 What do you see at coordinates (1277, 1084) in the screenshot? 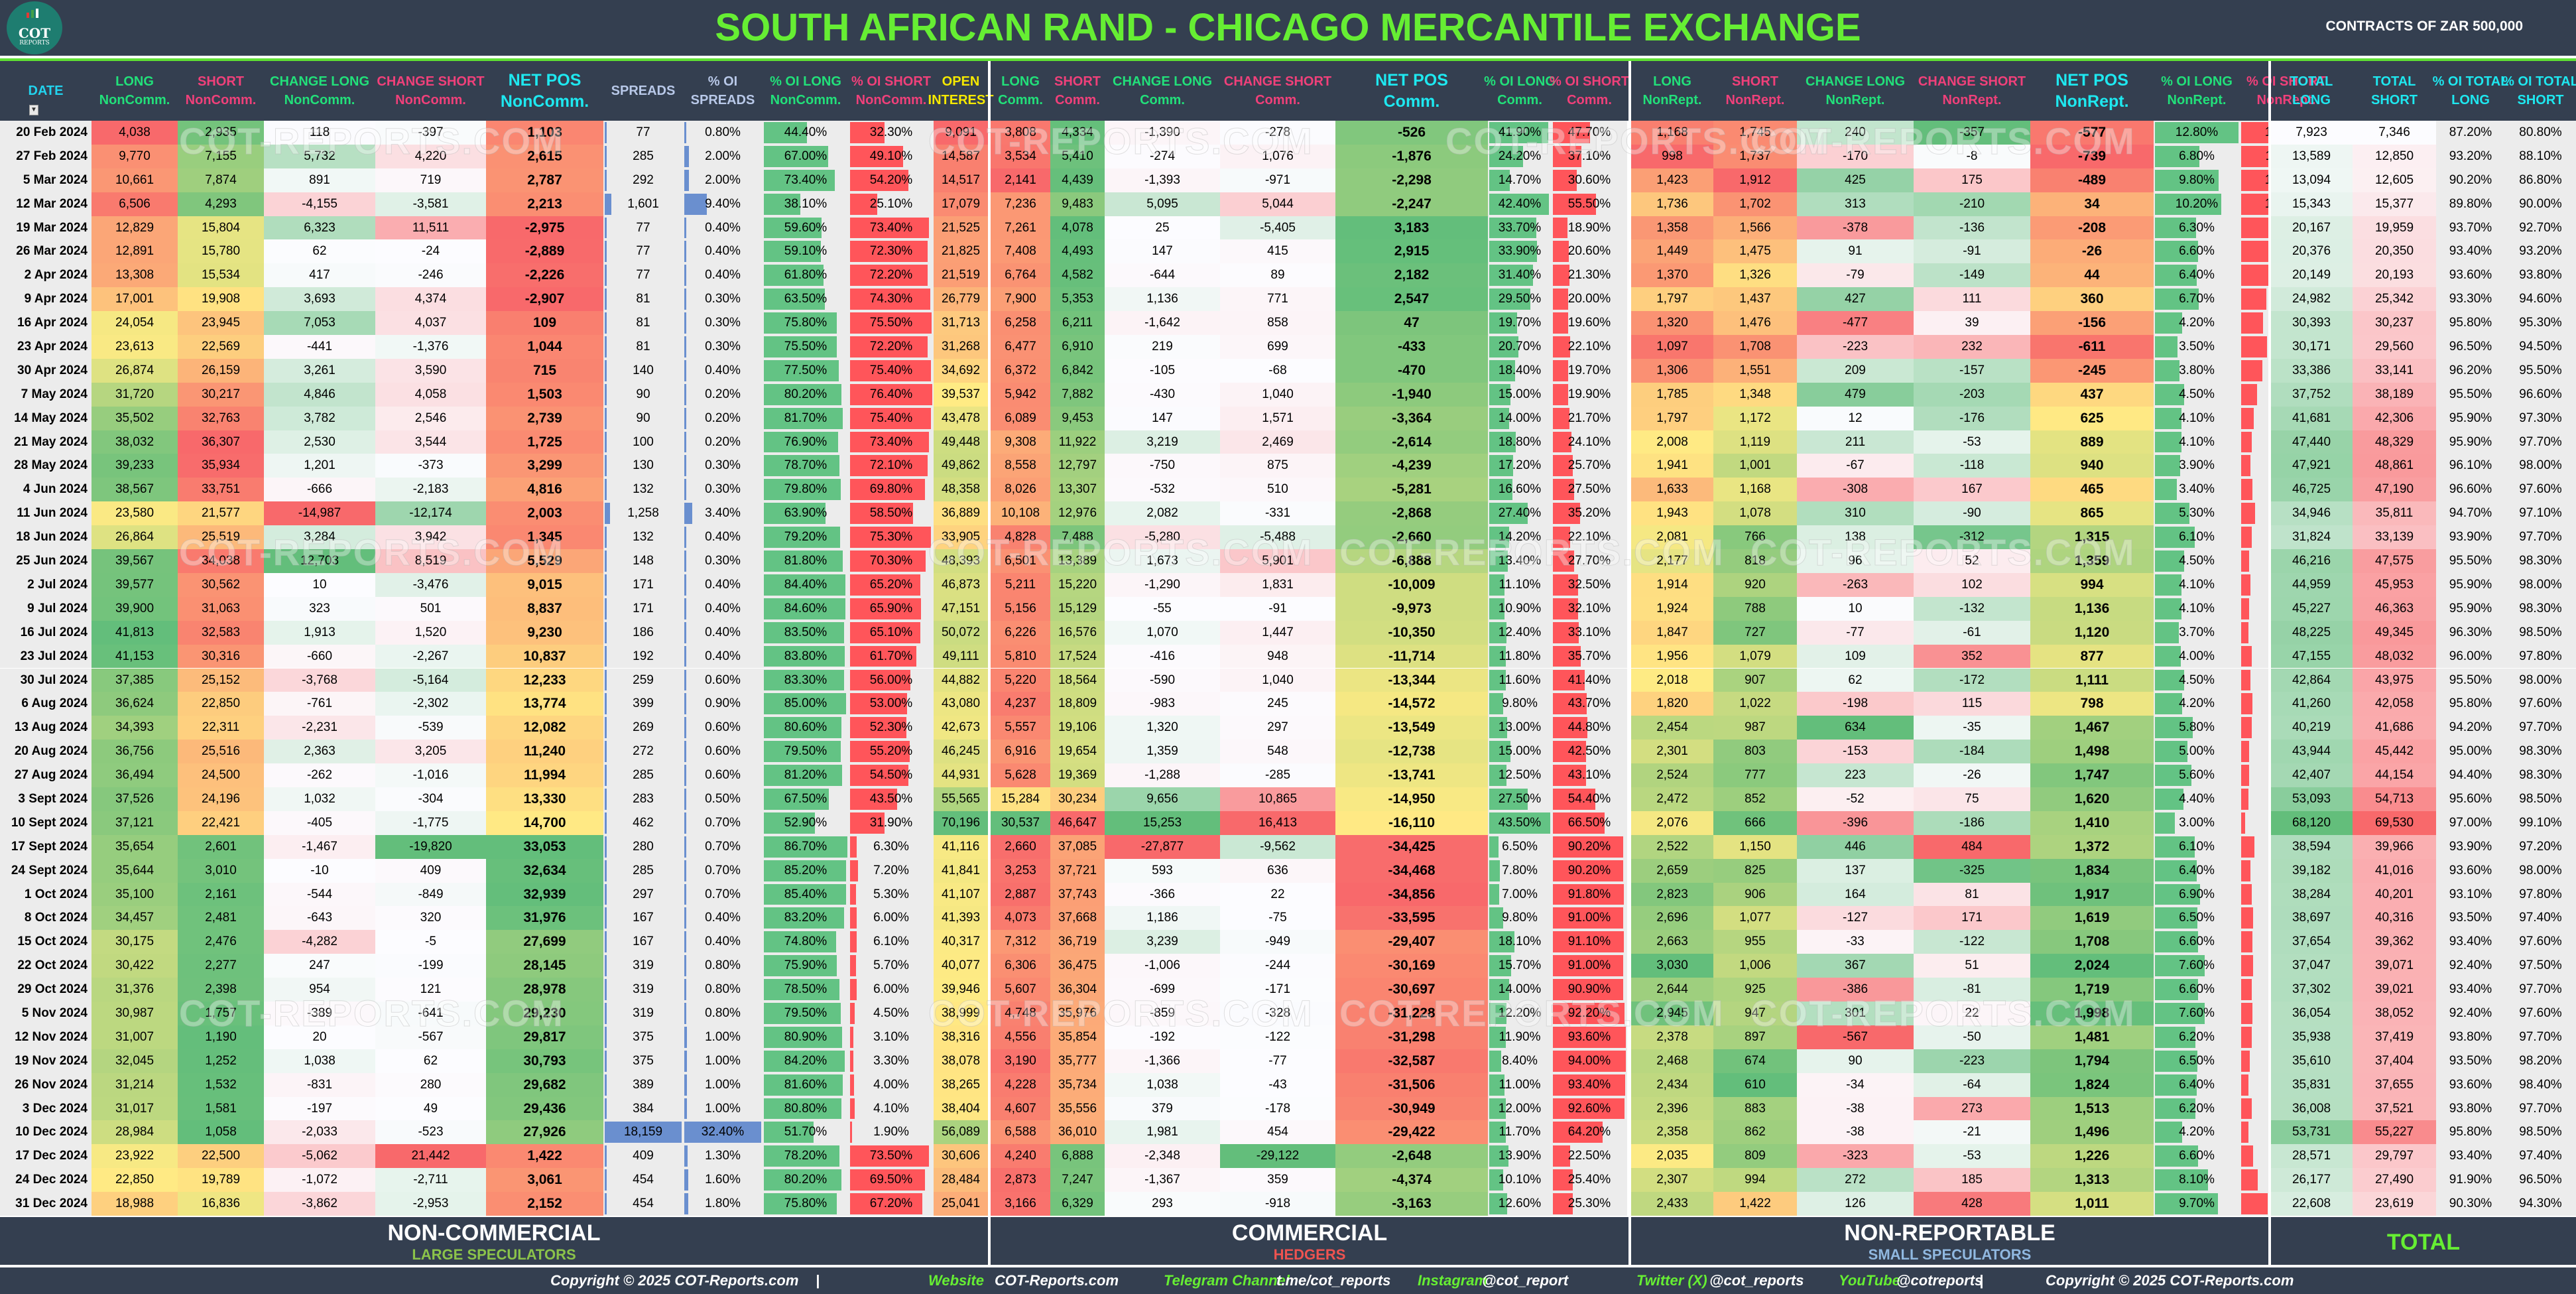
I see `cell-value: -43` at bounding box center [1277, 1084].